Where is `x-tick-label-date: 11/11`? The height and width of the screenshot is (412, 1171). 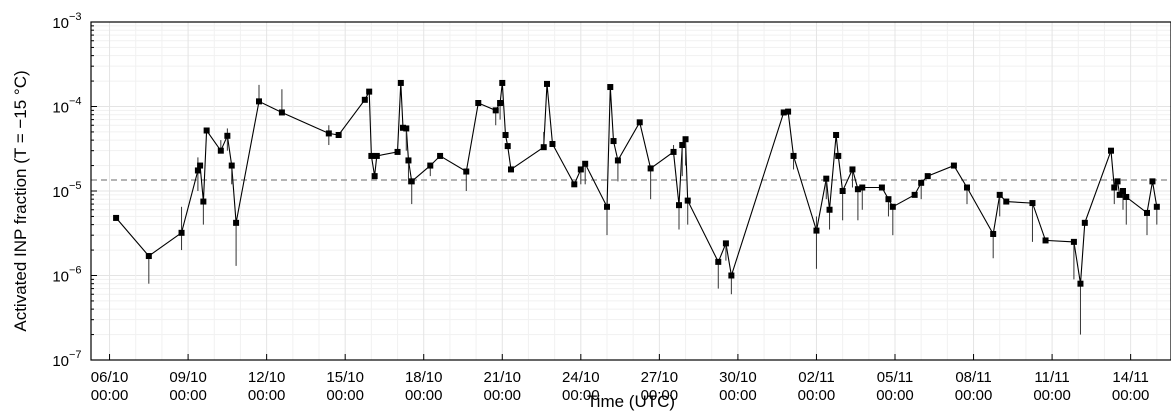 x-tick-label-date: 11/11 is located at coordinates (1051, 377).